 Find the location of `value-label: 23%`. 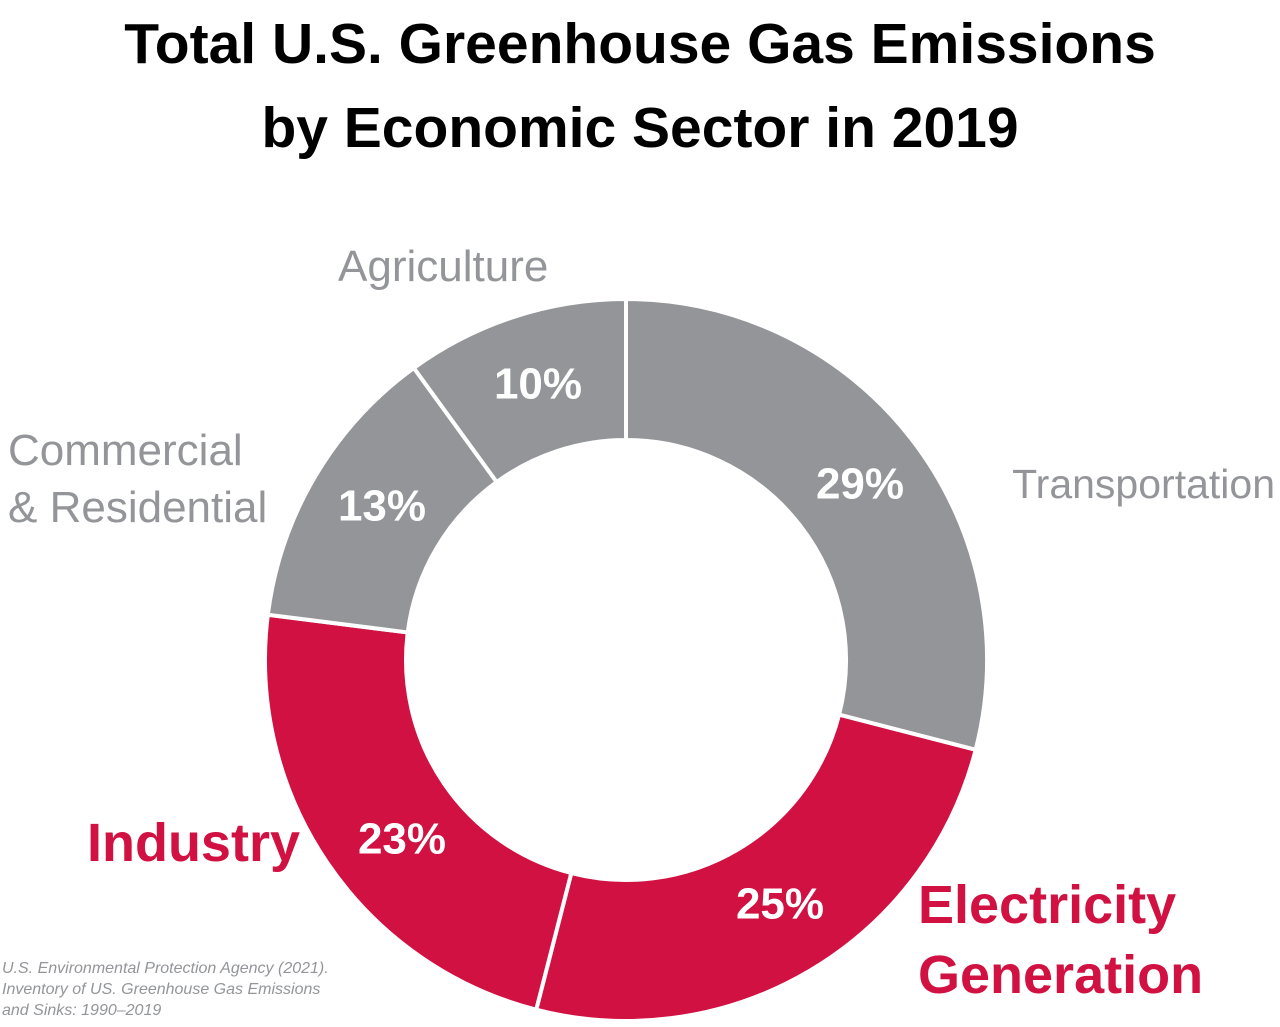

value-label: 23% is located at coordinates (402, 839).